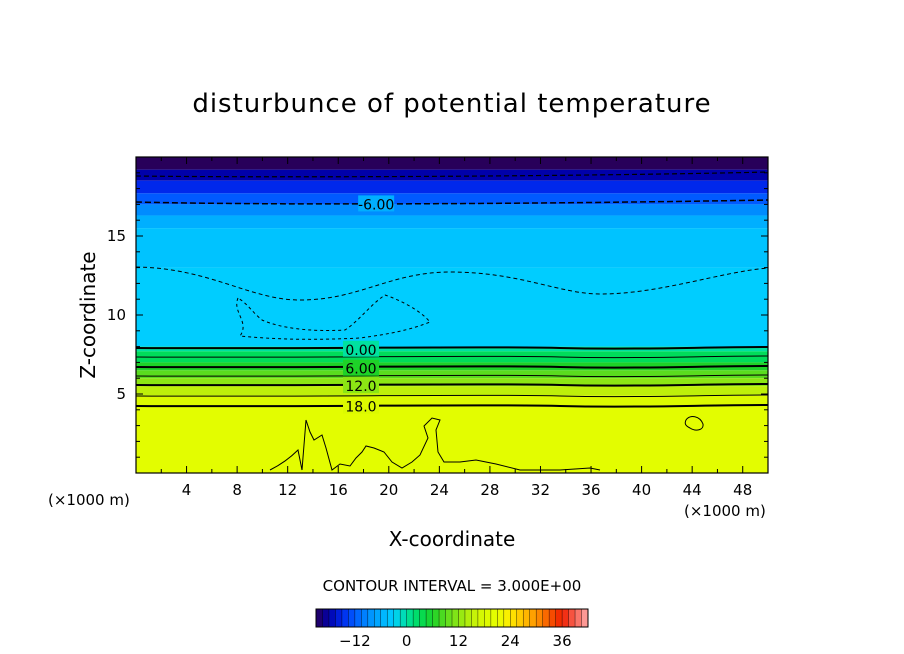  Describe the element at coordinates (287, 490) in the screenshot. I see `x-tick-label: 12` at that location.